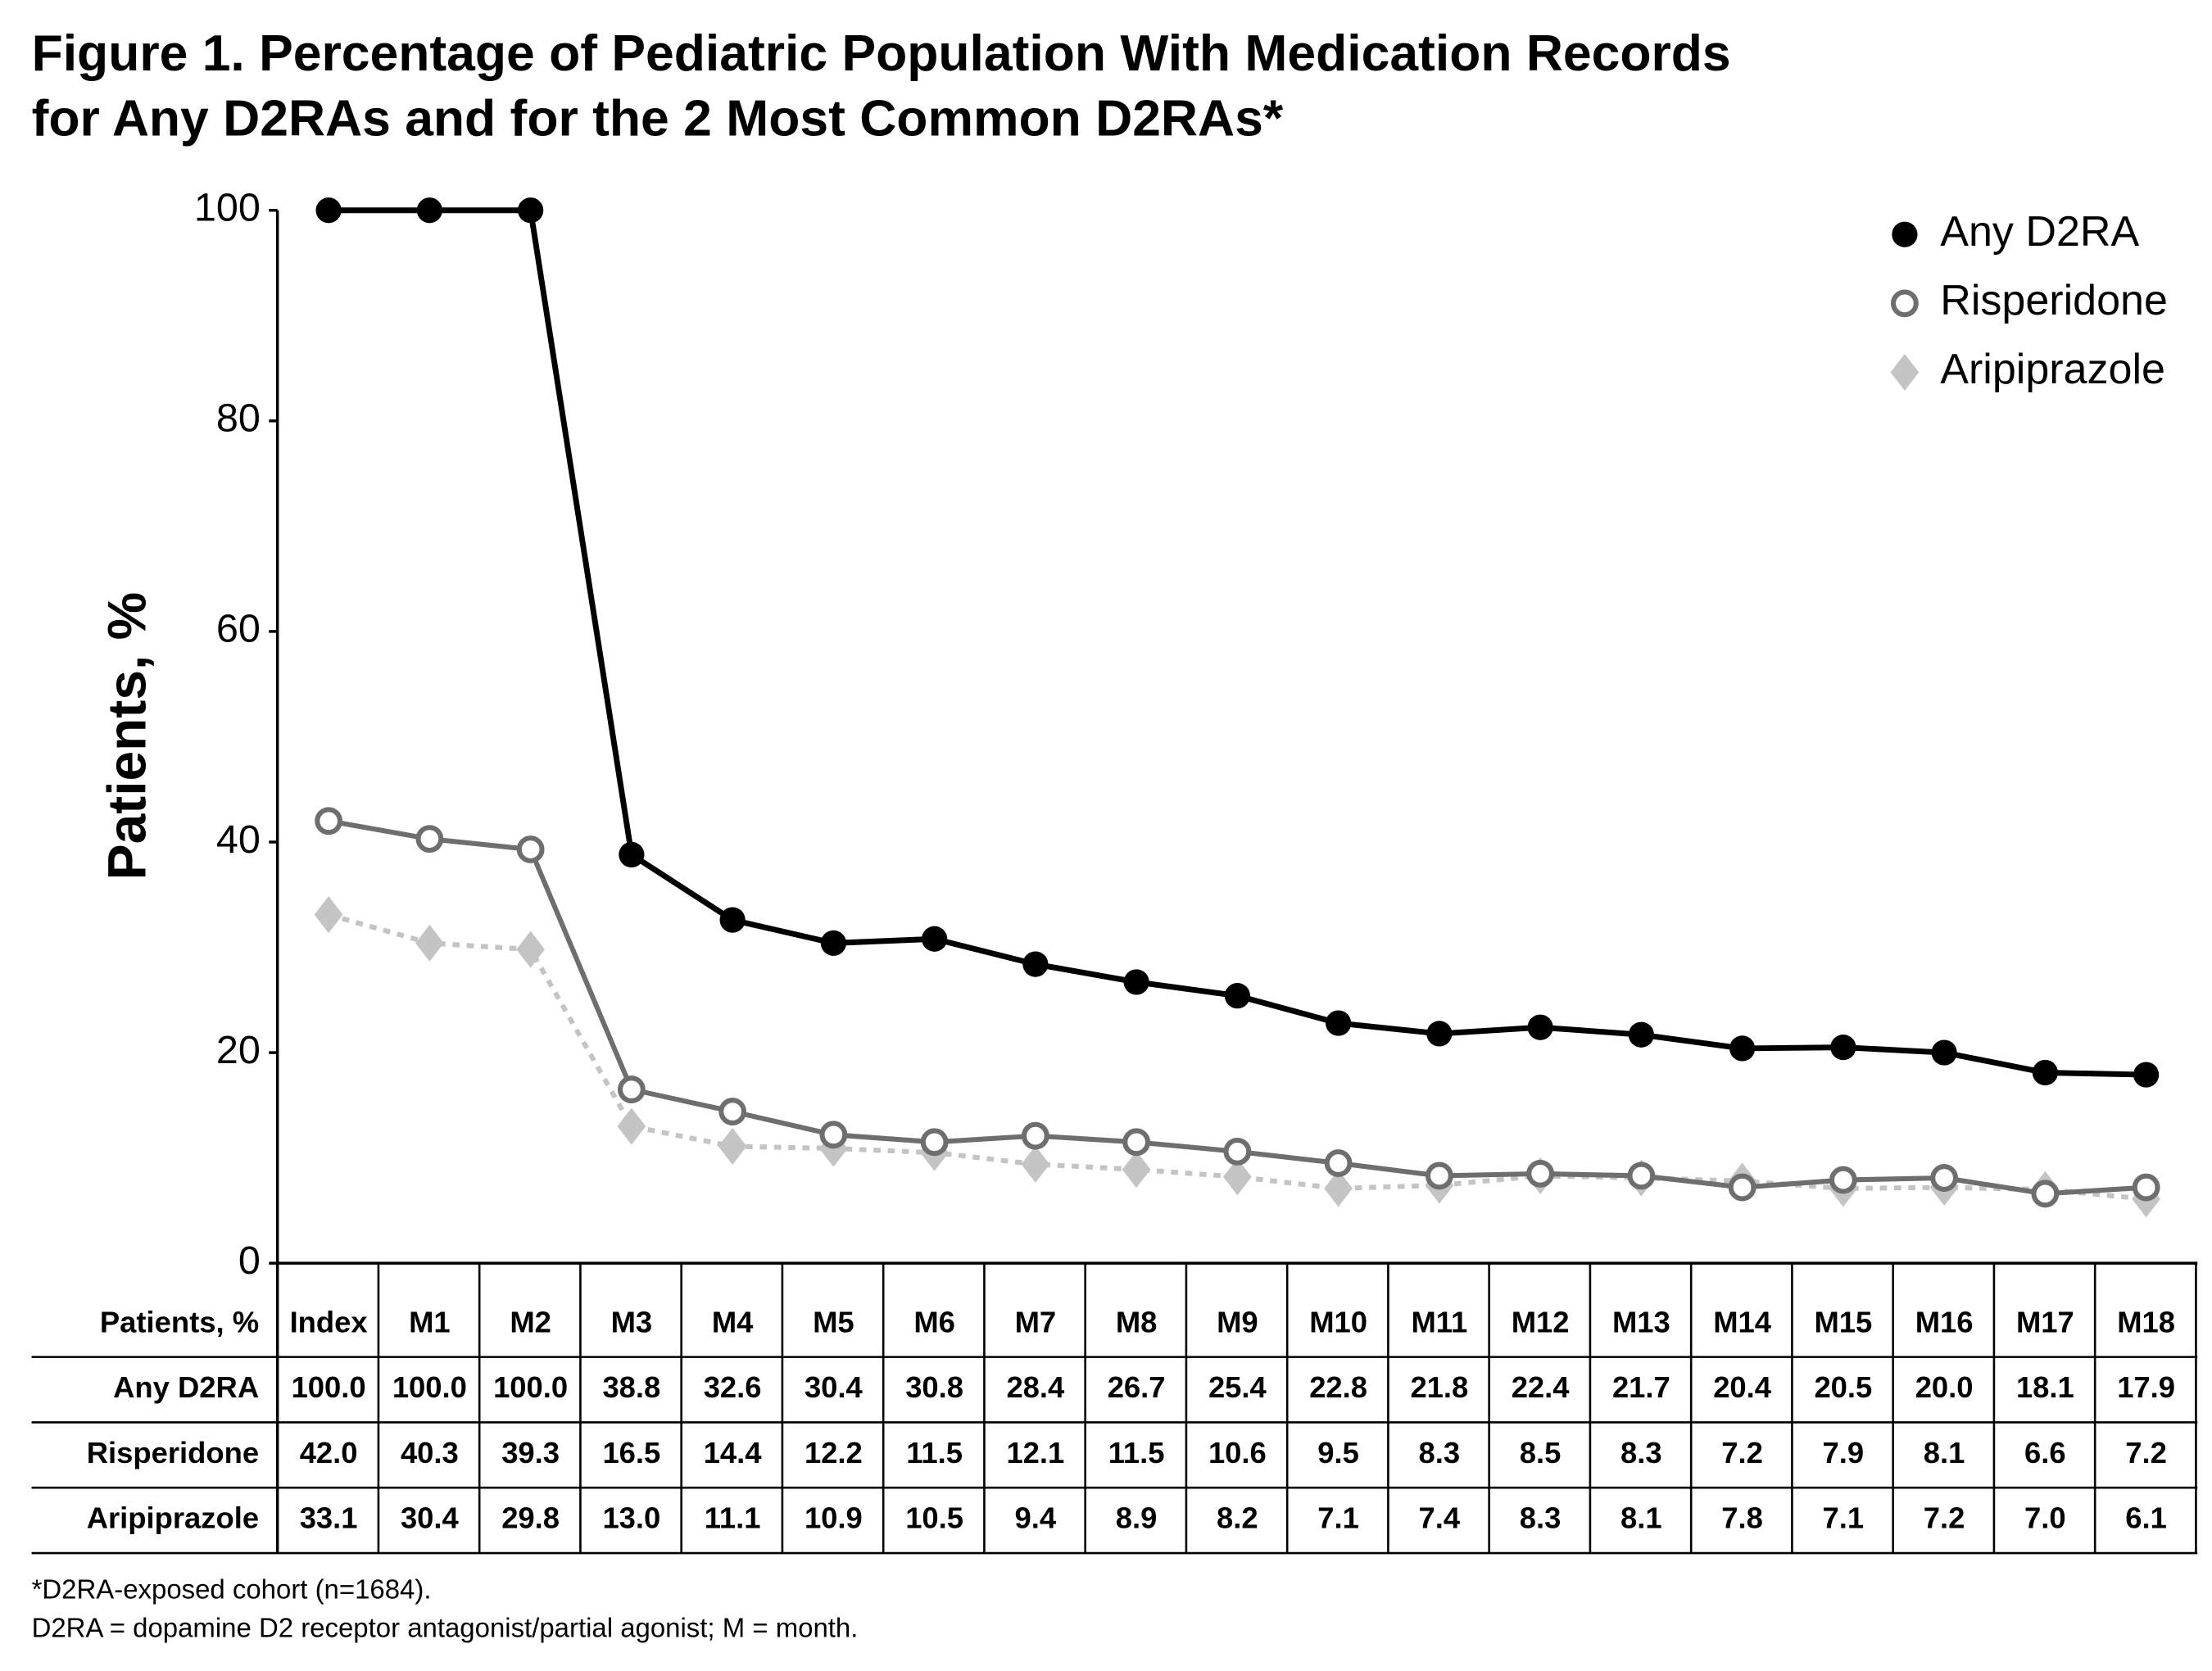 Image resolution: width=2212 pixels, height=1671 pixels. I want to click on table-cell: 42.0, so click(329, 1452).